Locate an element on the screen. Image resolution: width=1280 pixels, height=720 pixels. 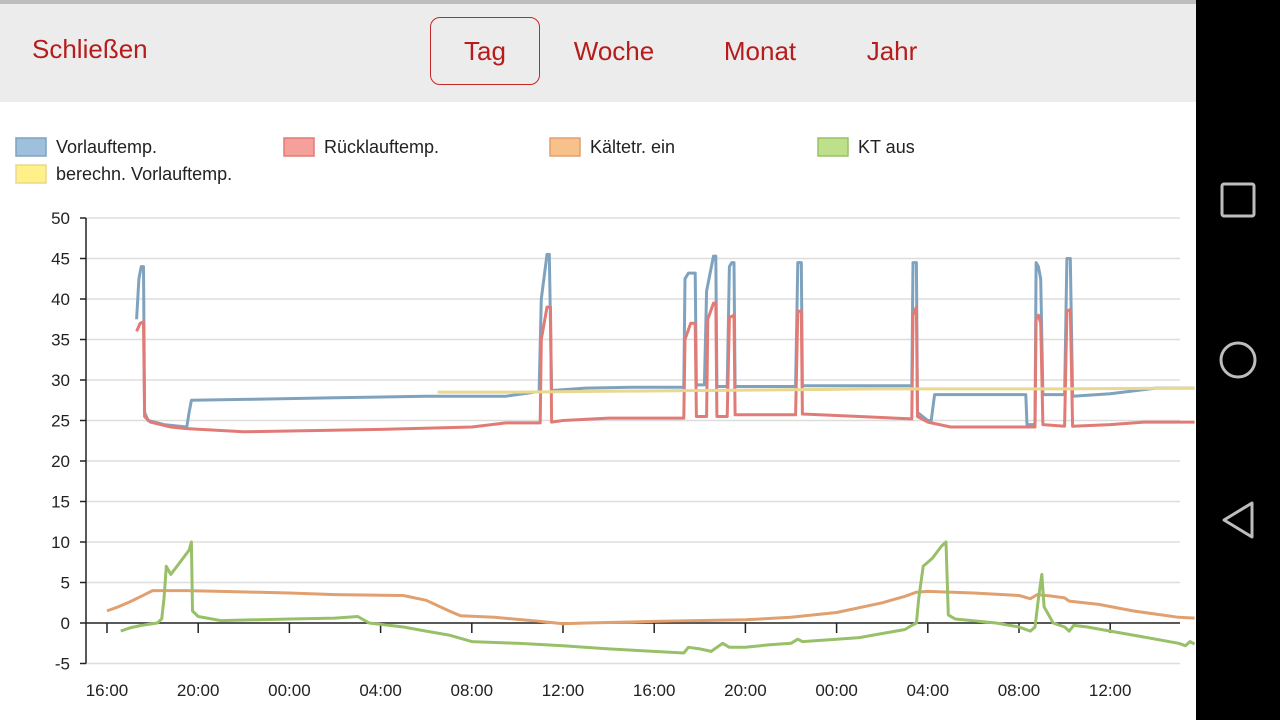
home-button is located at coordinates (1238, 360).